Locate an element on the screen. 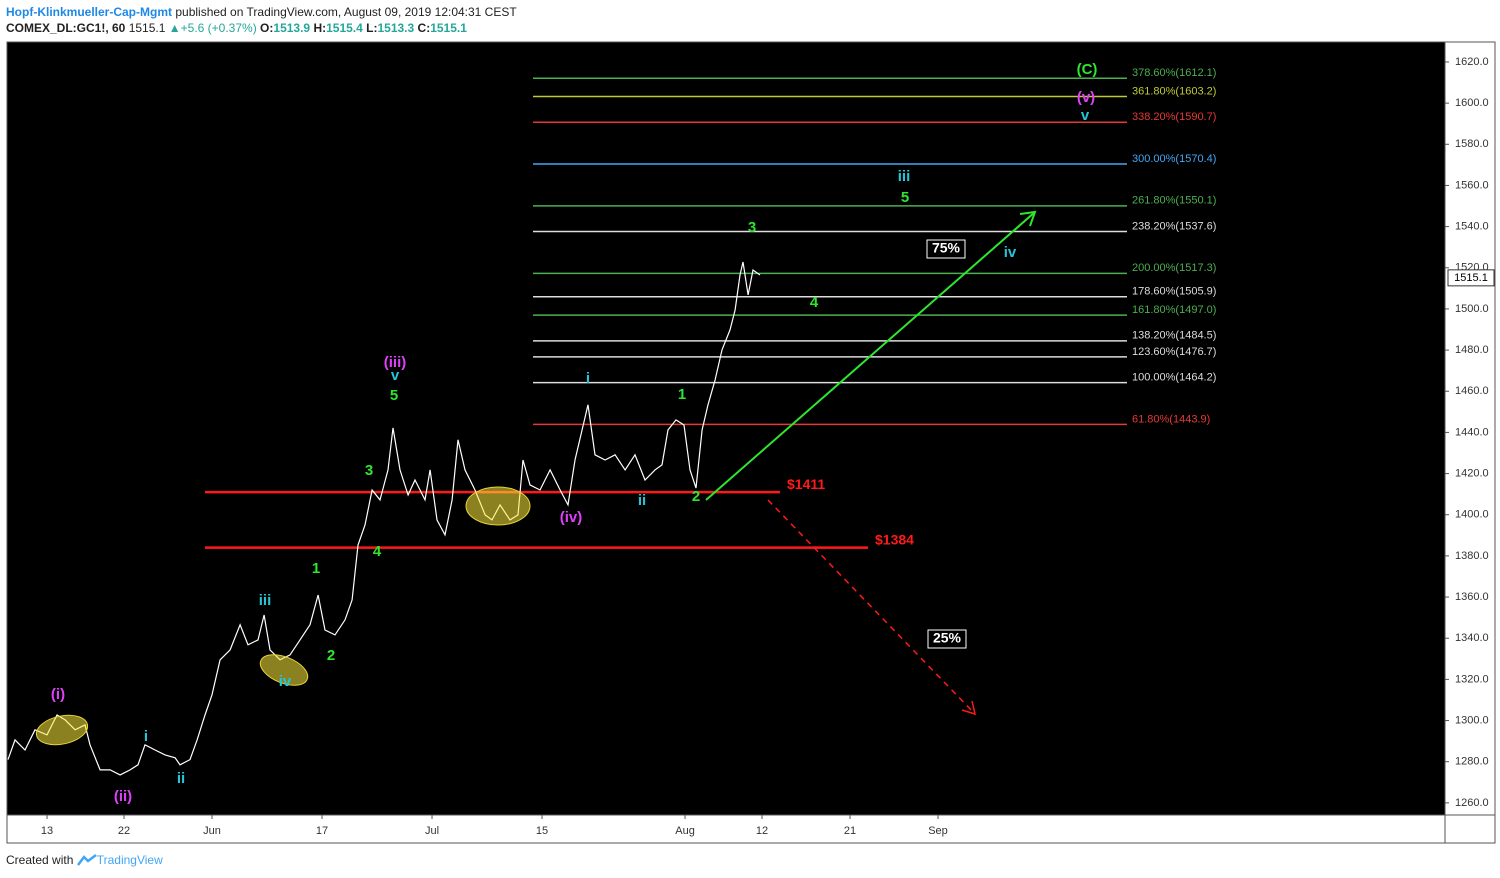  y-tick-label: 1580.0 is located at coordinates (1472, 144).